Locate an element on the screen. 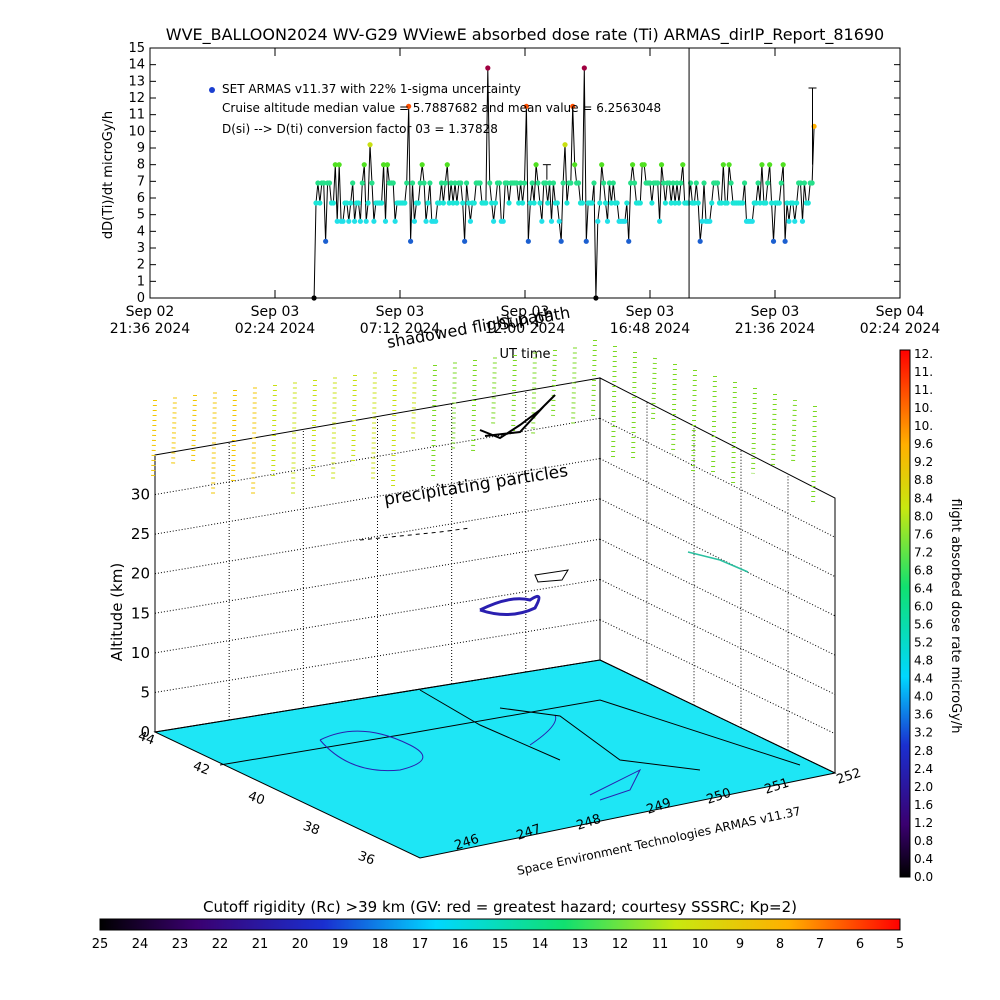  x-tick-time: 02:24 2024 is located at coordinates (900, 329).